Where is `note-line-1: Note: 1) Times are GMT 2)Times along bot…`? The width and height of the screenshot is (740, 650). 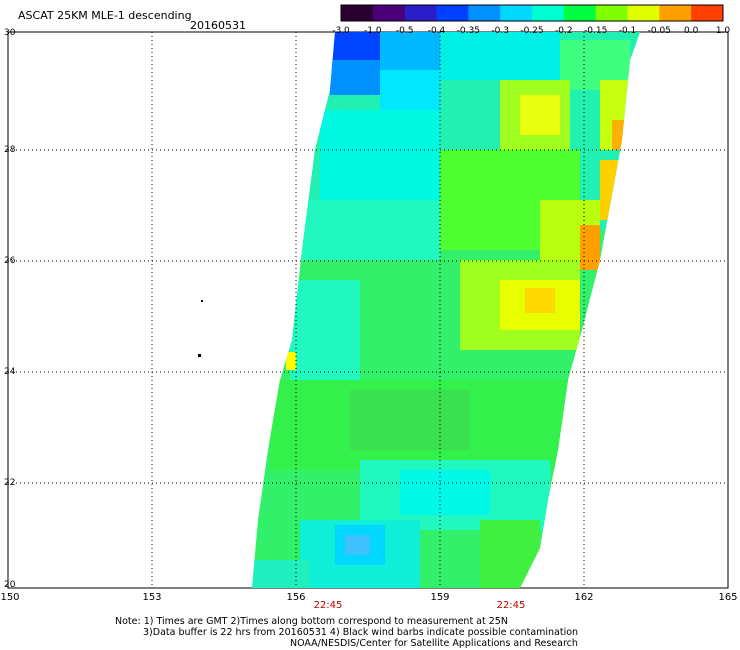 note-line-1: Note: 1) Times are GMT 2)Times along bot… is located at coordinates (311, 621).